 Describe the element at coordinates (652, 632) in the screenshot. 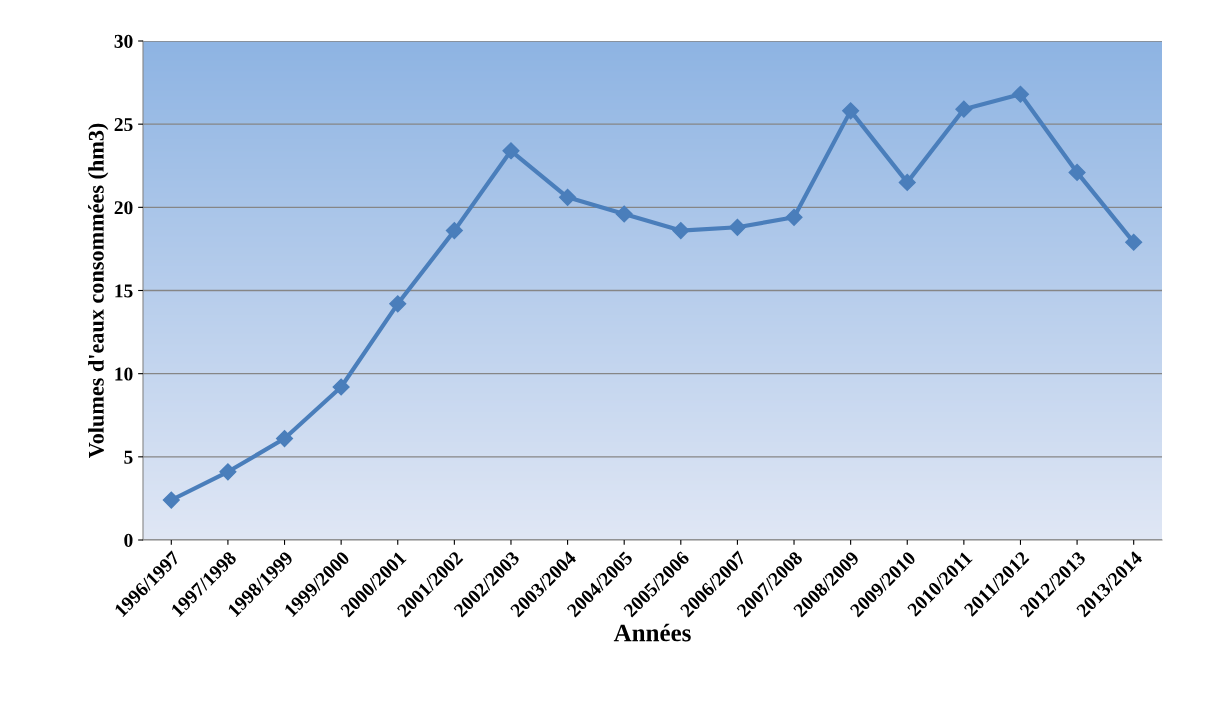

I see `x-axis-title: Années` at that location.